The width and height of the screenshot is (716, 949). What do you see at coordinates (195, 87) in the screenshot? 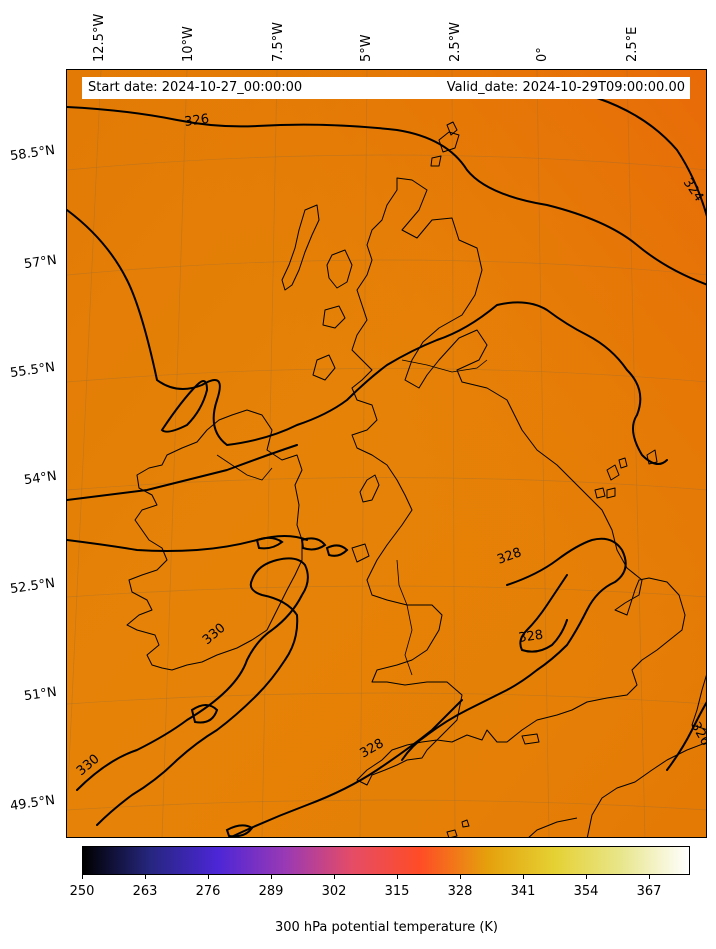
I see `start-date: Start date: 2024-10-27_00:00:00` at bounding box center [195, 87].